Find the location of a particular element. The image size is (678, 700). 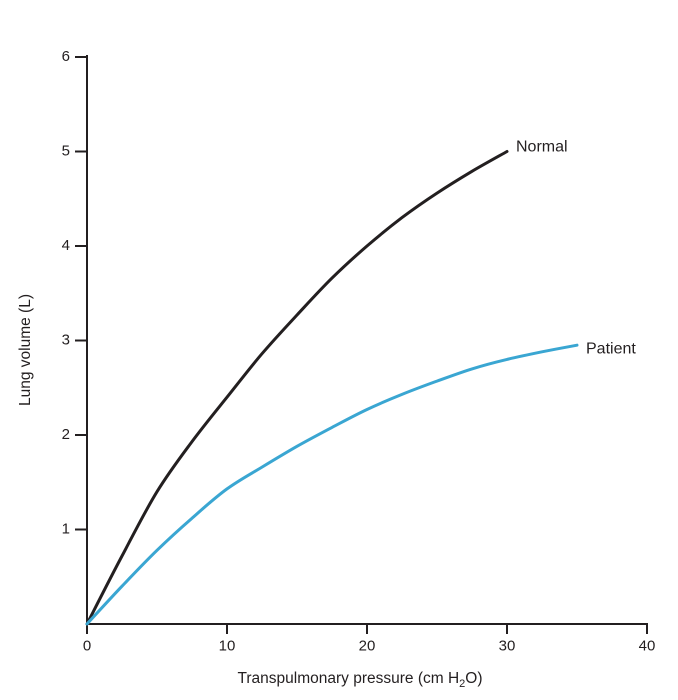

y-tick-label: 5 is located at coordinates (66, 150).